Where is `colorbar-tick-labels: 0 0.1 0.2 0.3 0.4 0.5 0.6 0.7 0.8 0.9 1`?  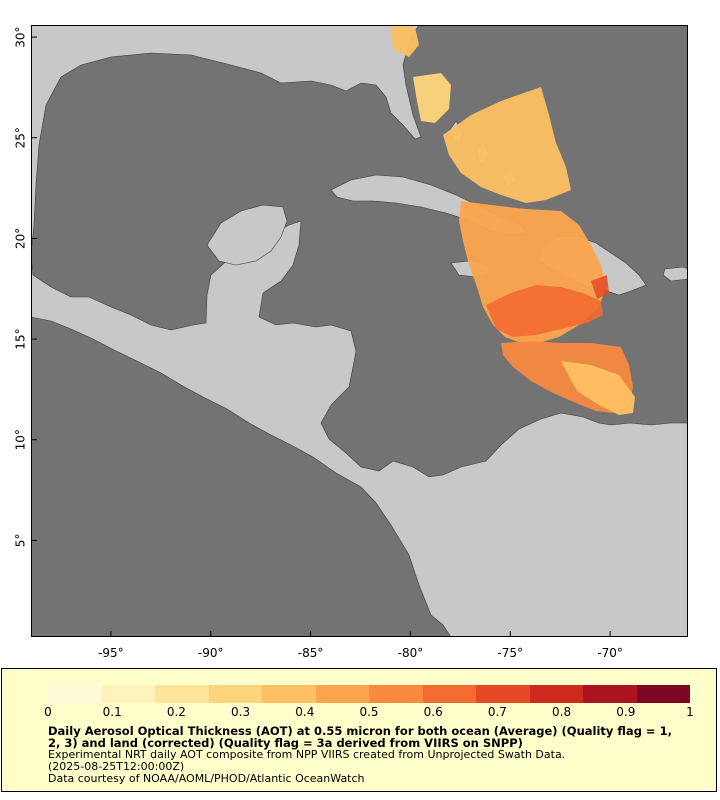 colorbar-tick-labels: 0 0.1 0.2 0.3 0.4 0.5 0.6 0.7 0.8 0.9 1 is located at coordinates (359, 713).